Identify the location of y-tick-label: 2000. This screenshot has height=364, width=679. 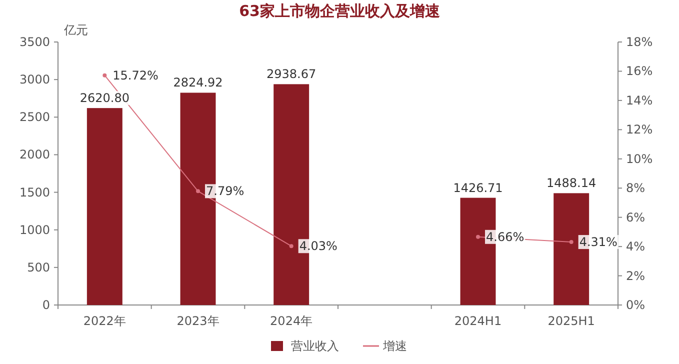
(34, 155).